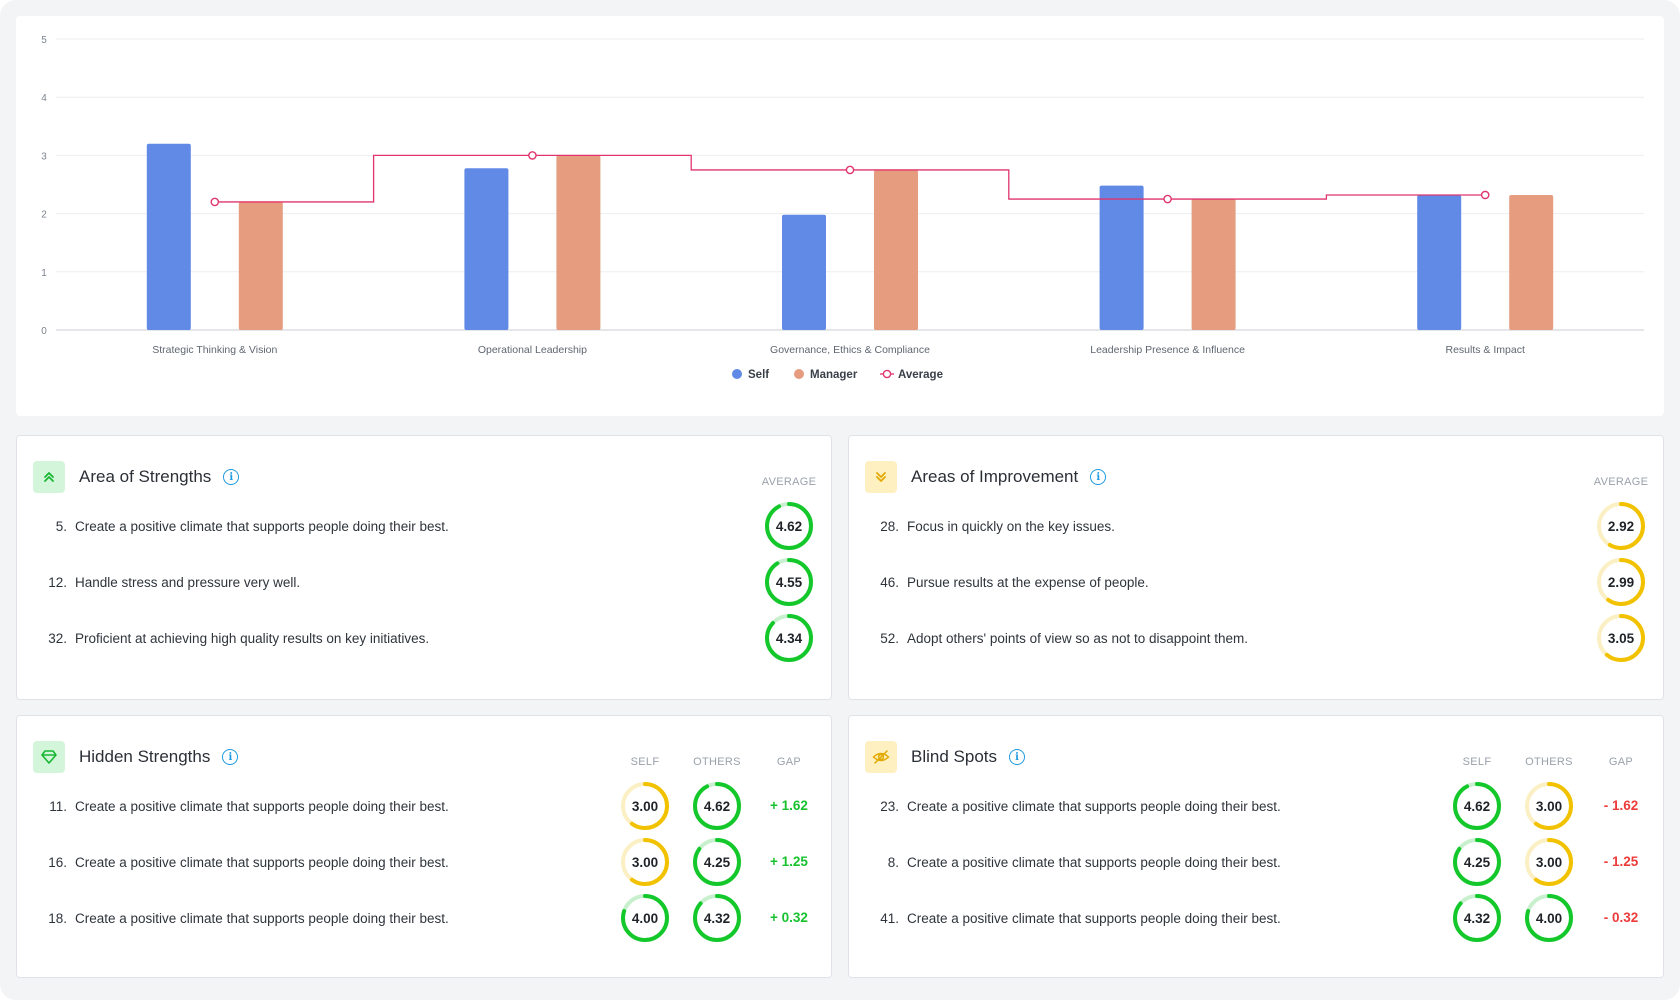 The width and height of the screenshot is (1680, 1000). I want to click on x-tick-label: Strategic Thinking & Vision, so click(214, 350).